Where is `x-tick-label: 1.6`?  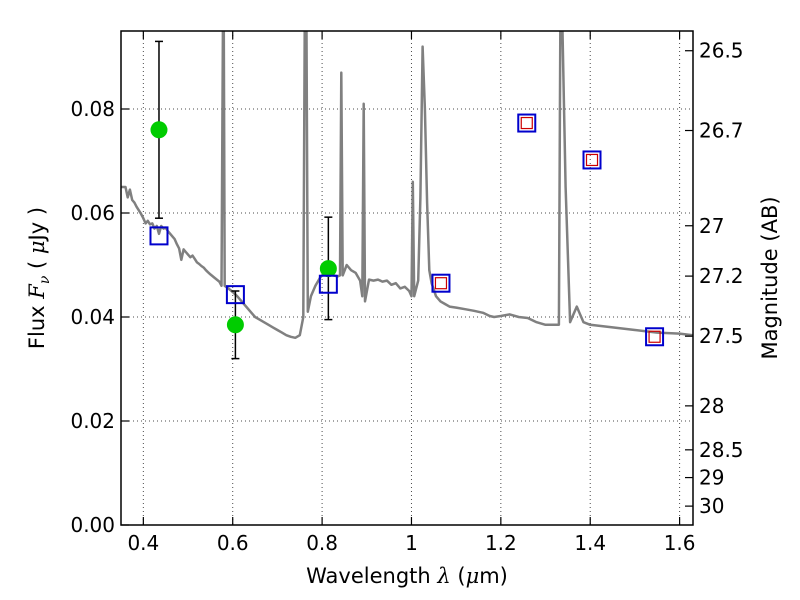
x-tick-label: 1.6 is located at coordinates (680, 543).